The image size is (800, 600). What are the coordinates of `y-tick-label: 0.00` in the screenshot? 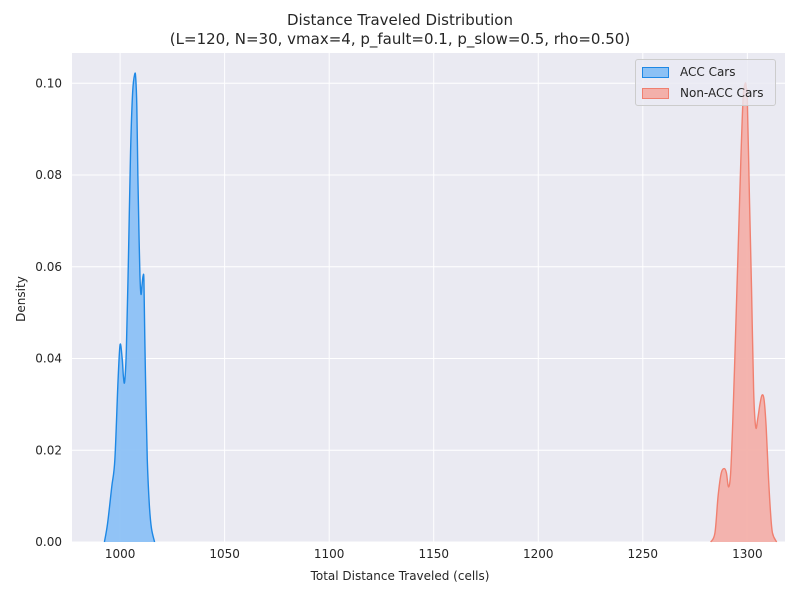 It's located at (48, 542).